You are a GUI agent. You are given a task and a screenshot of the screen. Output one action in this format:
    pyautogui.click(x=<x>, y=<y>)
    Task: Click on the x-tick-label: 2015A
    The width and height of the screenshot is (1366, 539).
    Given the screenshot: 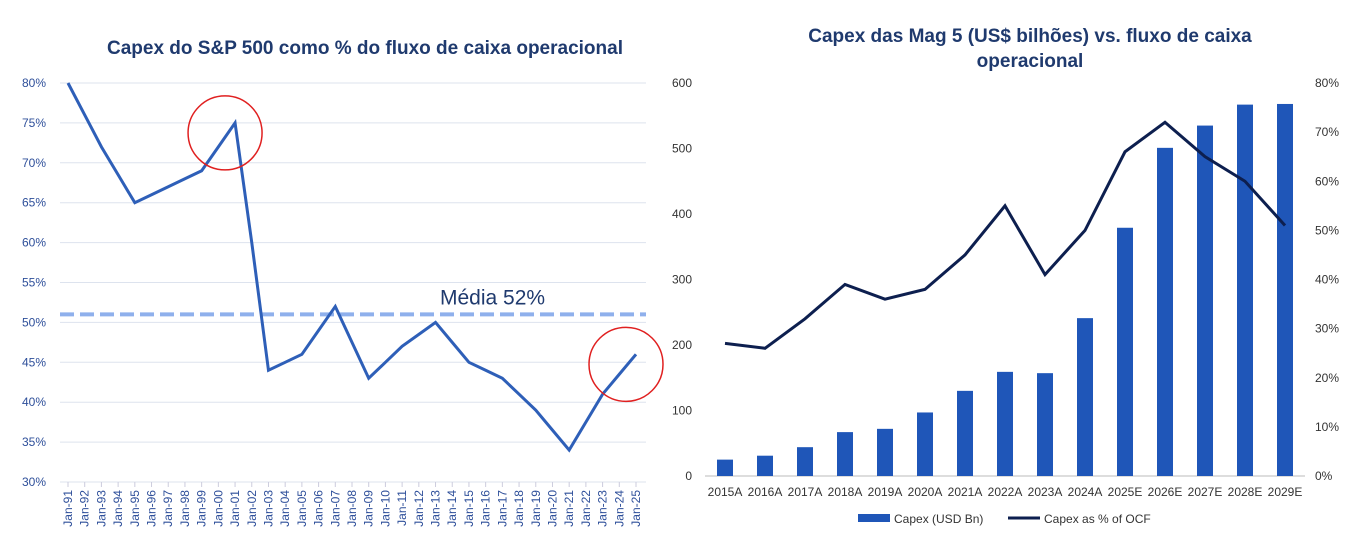 What is the action you would take?
    pyautogui.click(x=725, y=492)
    